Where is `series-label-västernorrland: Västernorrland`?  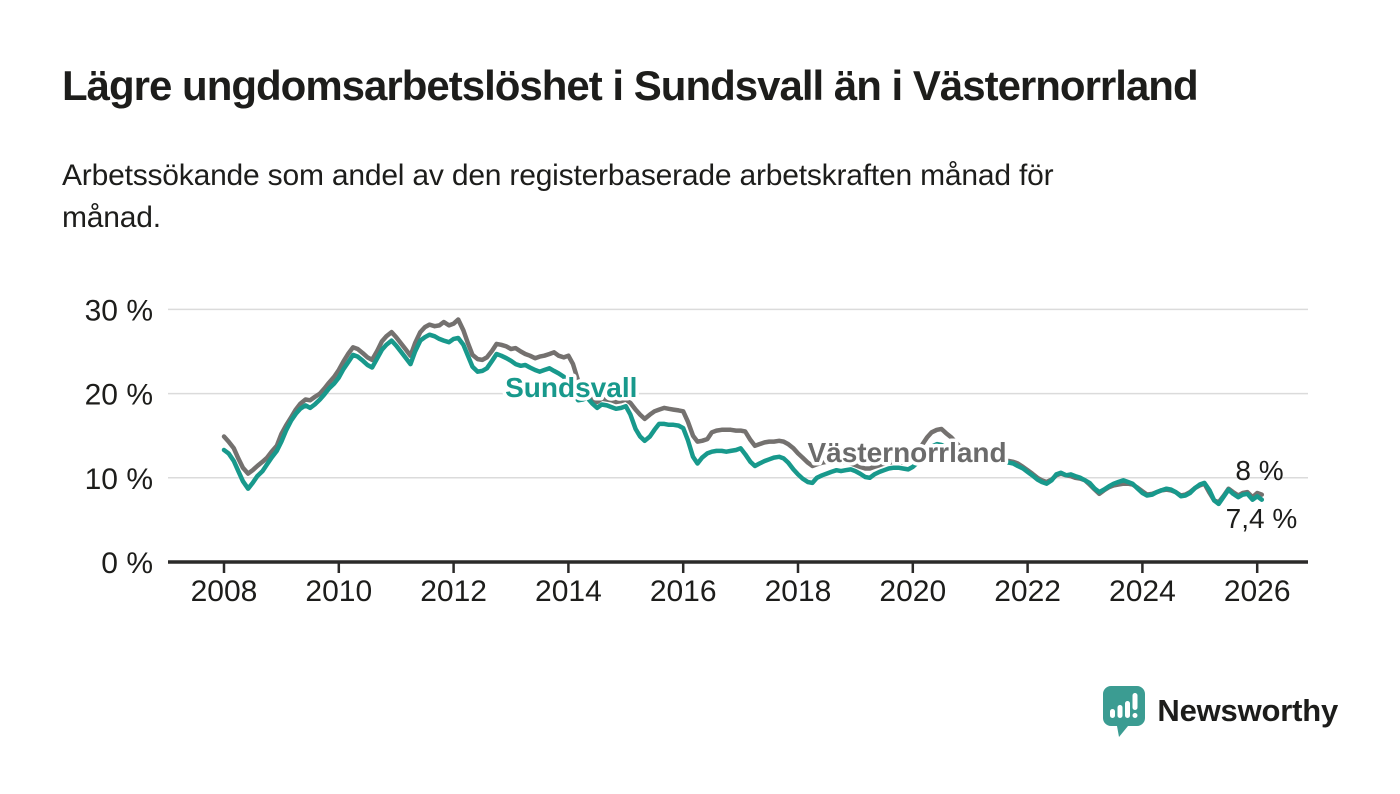
series-label-västernorrland: Västernorrland is located at coordinates (906, 452).